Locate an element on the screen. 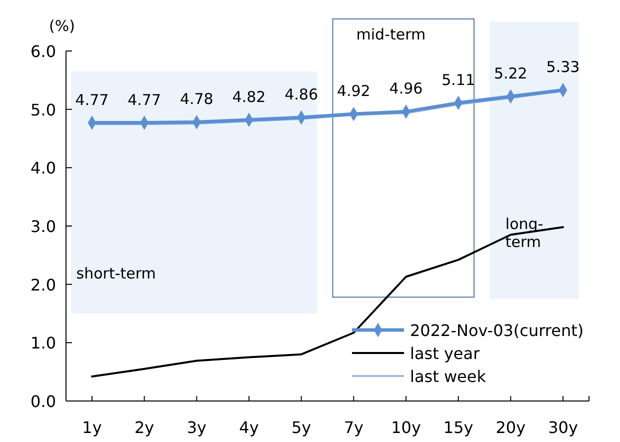 The width and height of the screenshot is (620, 442). legend-label: last year is located at coordinates (445, 353).